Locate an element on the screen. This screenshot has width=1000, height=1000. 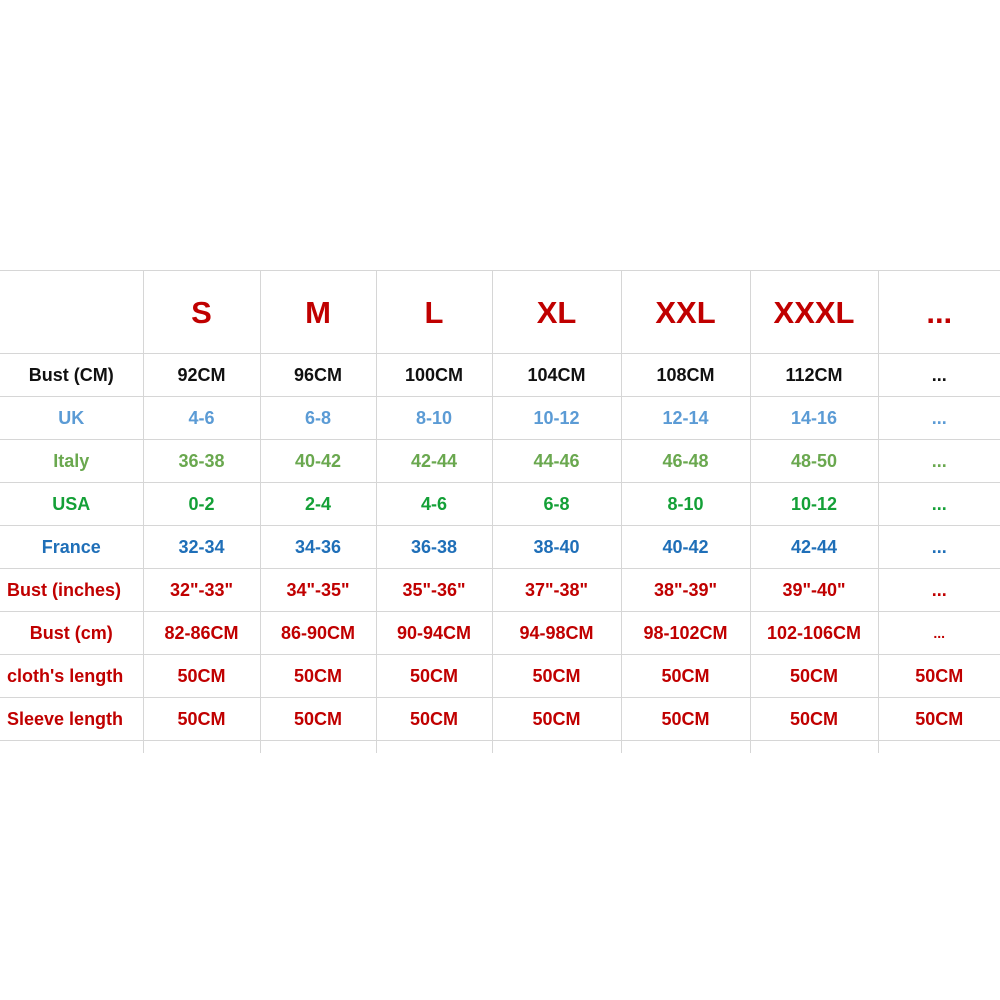
table-cell: 92CM is located at coordinates (201, 375).